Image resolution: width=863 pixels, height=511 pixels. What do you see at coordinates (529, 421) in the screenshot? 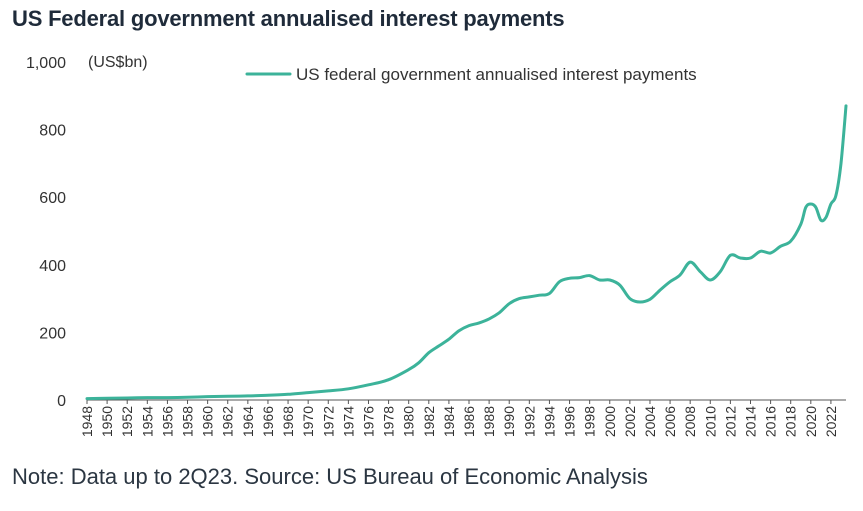
I see `x-tick-label: 1992` at bounding box center [529, 421].